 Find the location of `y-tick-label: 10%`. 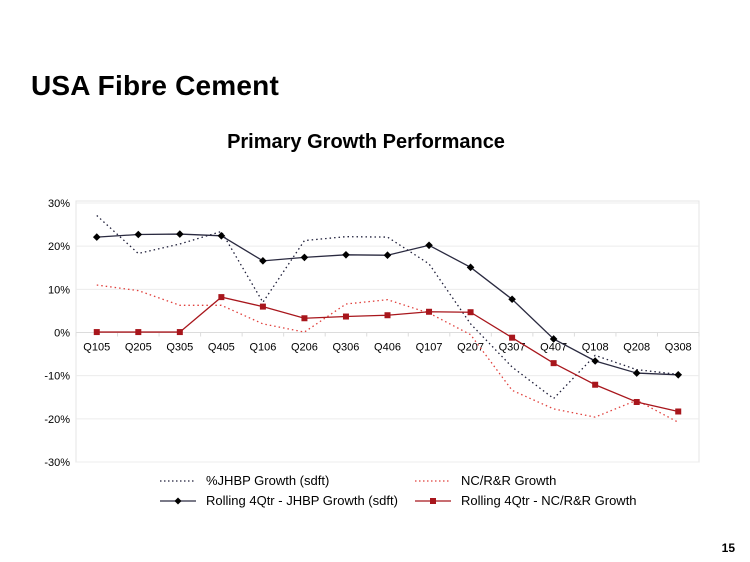

y-tick-label: 10% is located at coordinates (59, 290).